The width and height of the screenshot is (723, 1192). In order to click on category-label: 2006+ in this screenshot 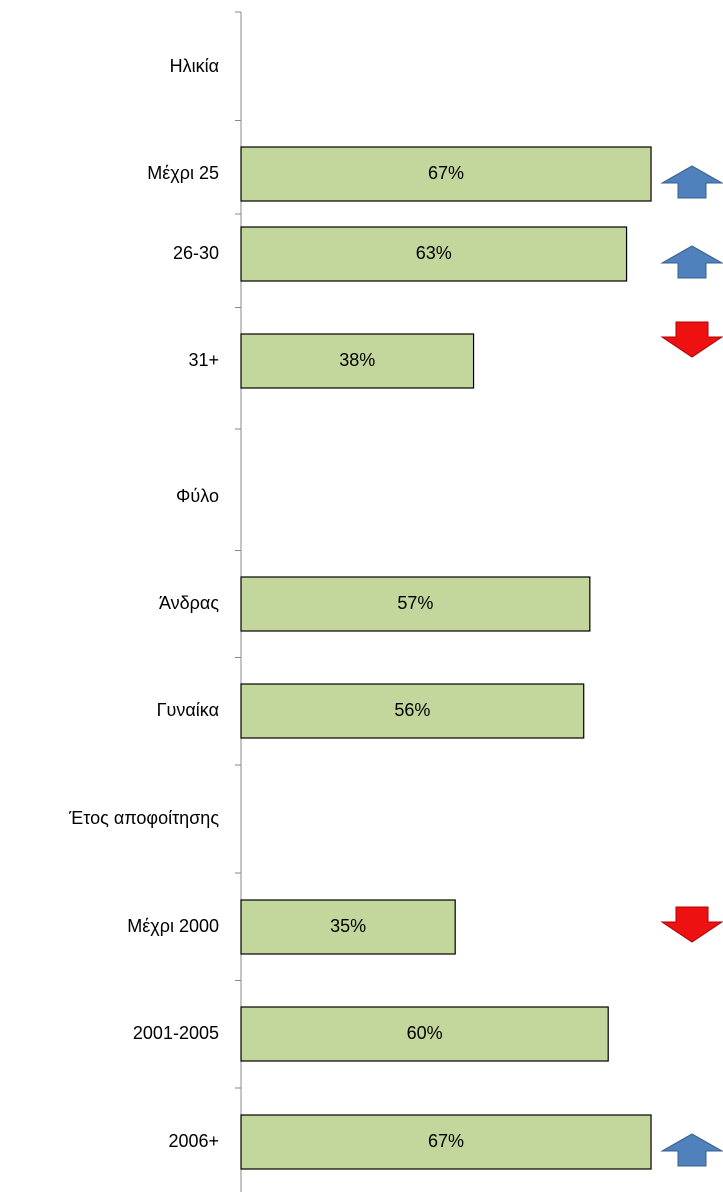, I will do `click(193, 1141)`.